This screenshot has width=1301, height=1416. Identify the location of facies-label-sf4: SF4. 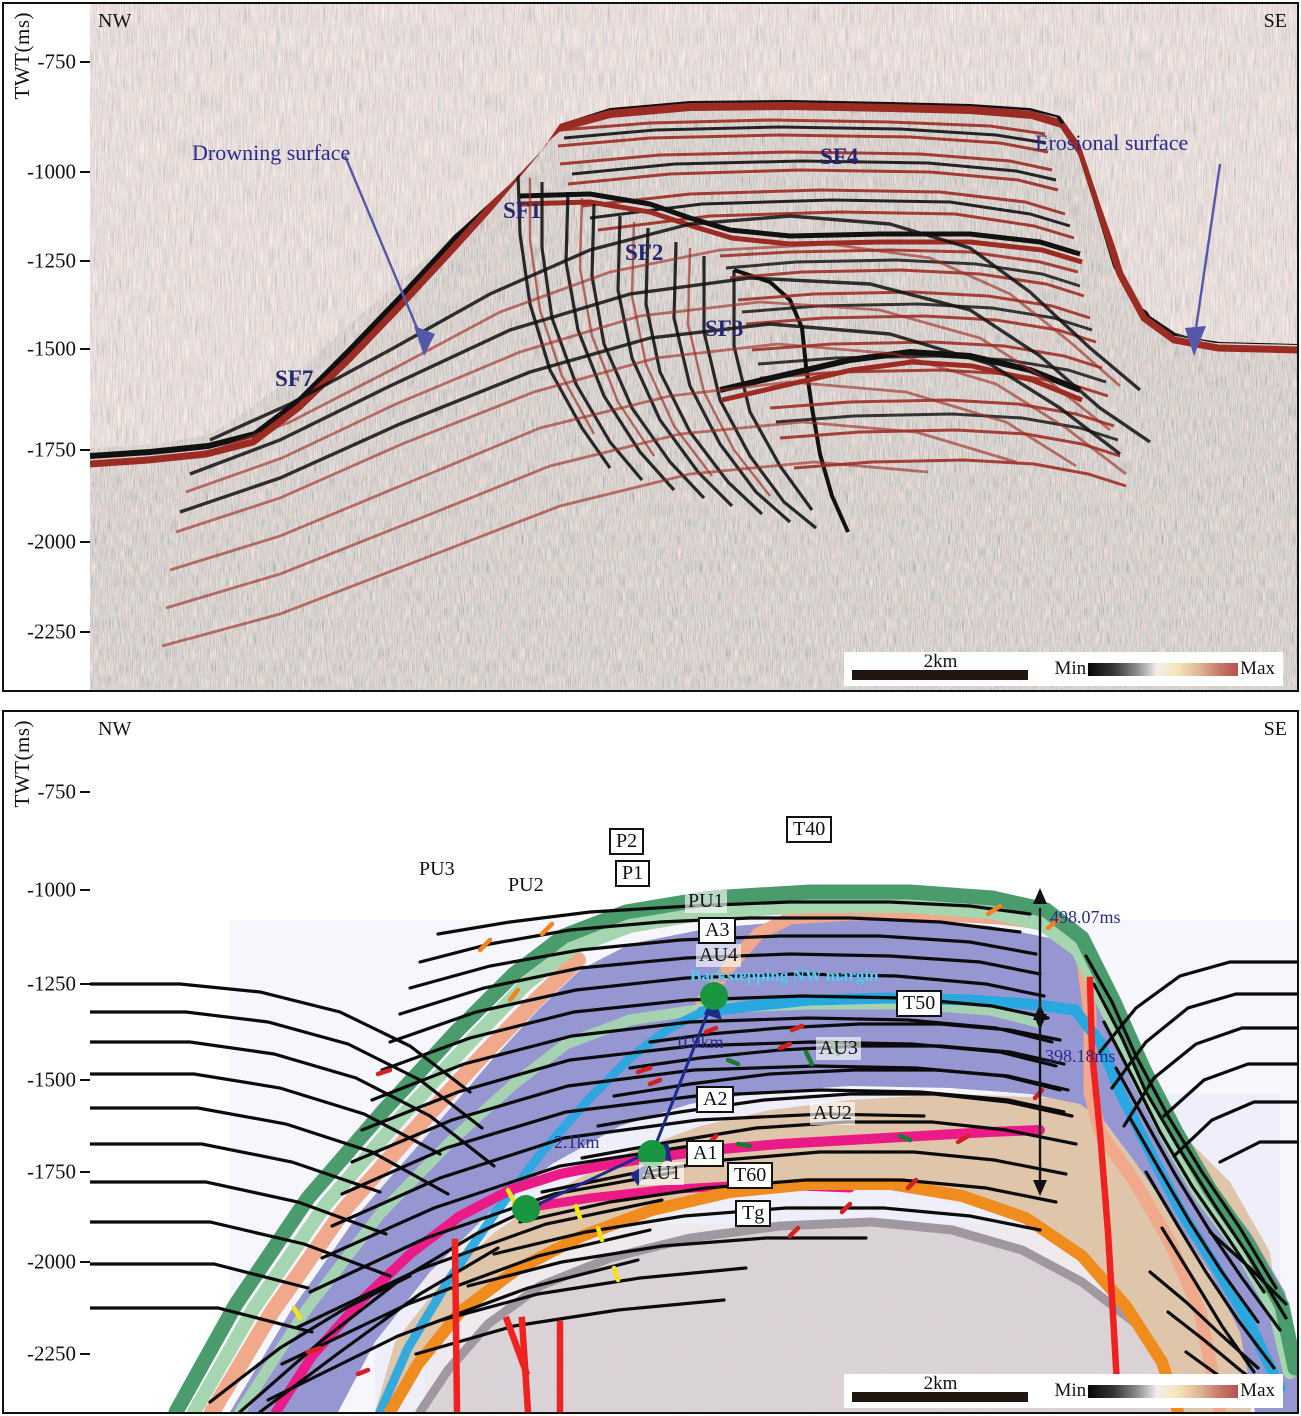
(839, 156).